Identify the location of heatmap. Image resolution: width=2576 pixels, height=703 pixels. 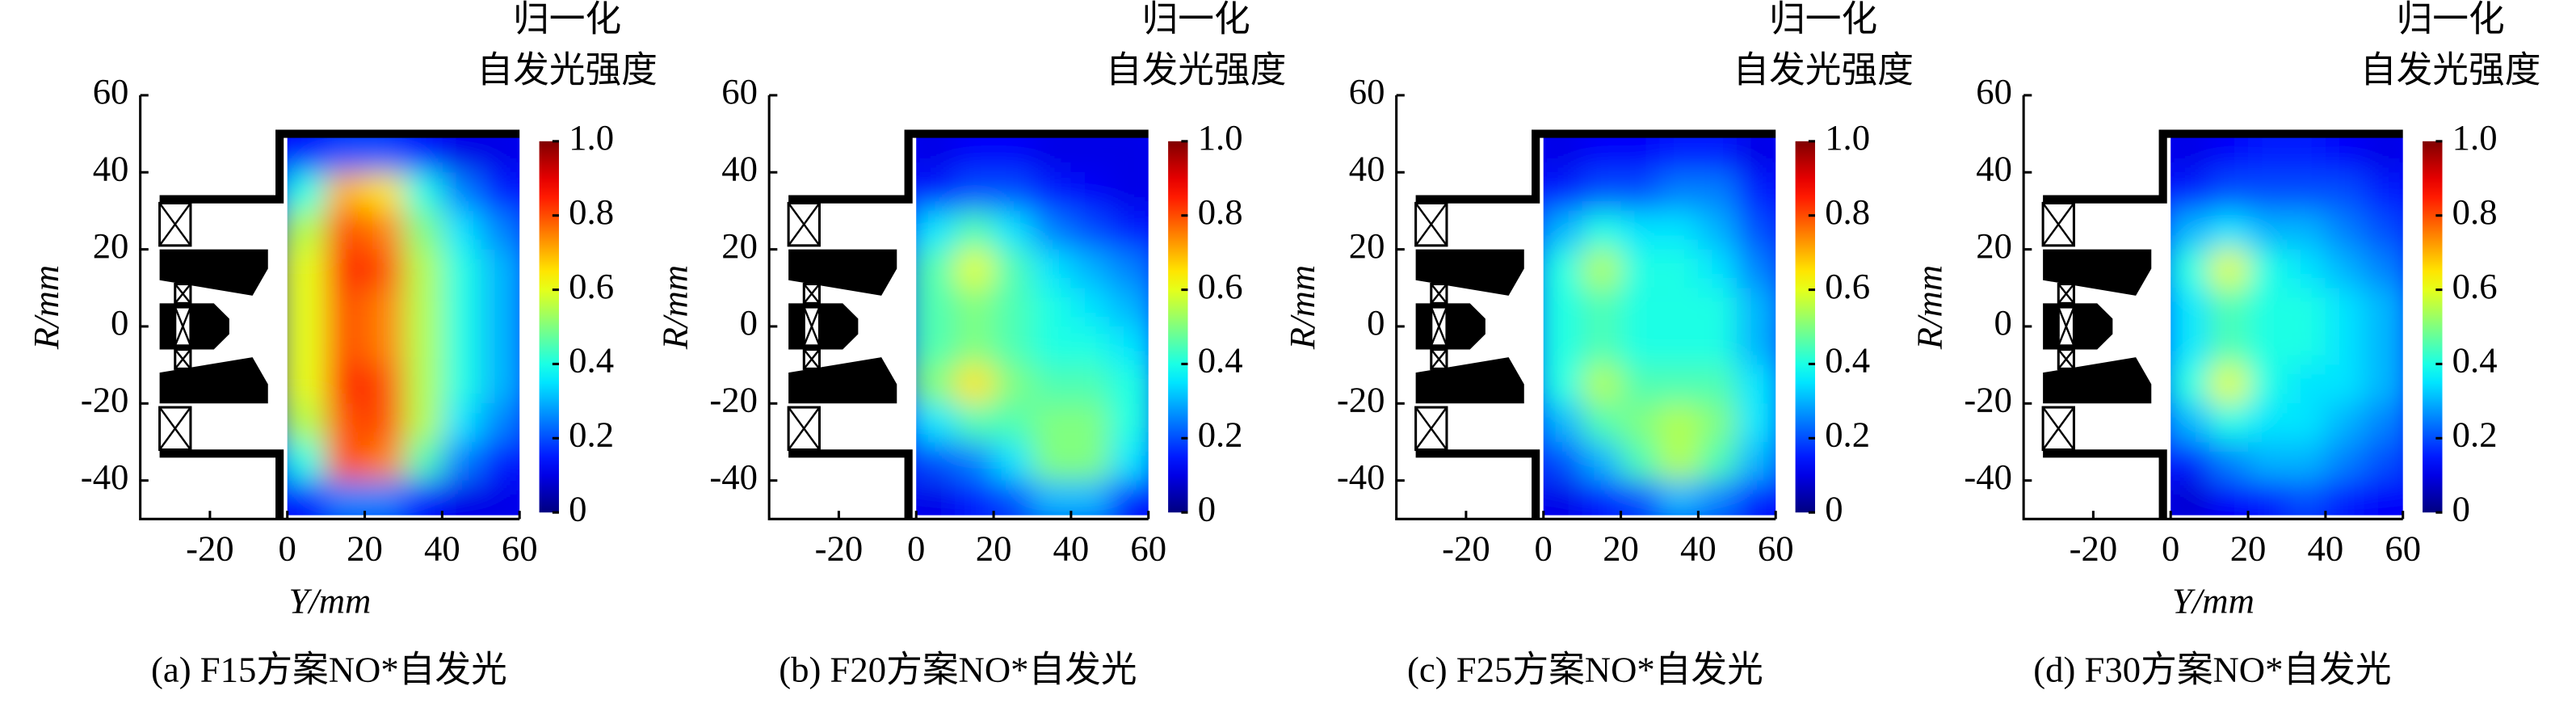
(1660, 326).